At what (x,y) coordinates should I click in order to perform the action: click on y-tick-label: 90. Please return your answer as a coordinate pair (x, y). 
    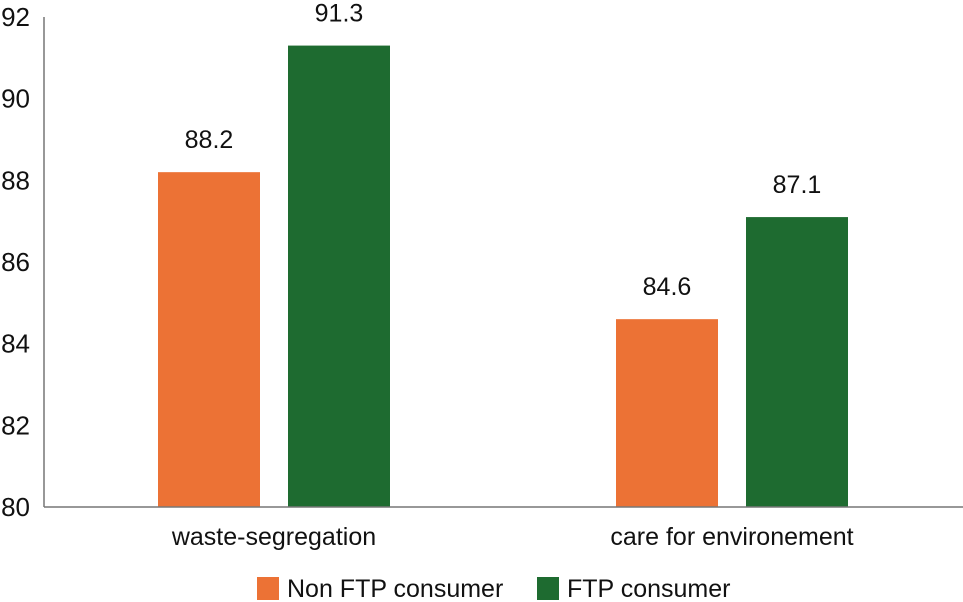
    Looking at the image, I should click on (15, 99).